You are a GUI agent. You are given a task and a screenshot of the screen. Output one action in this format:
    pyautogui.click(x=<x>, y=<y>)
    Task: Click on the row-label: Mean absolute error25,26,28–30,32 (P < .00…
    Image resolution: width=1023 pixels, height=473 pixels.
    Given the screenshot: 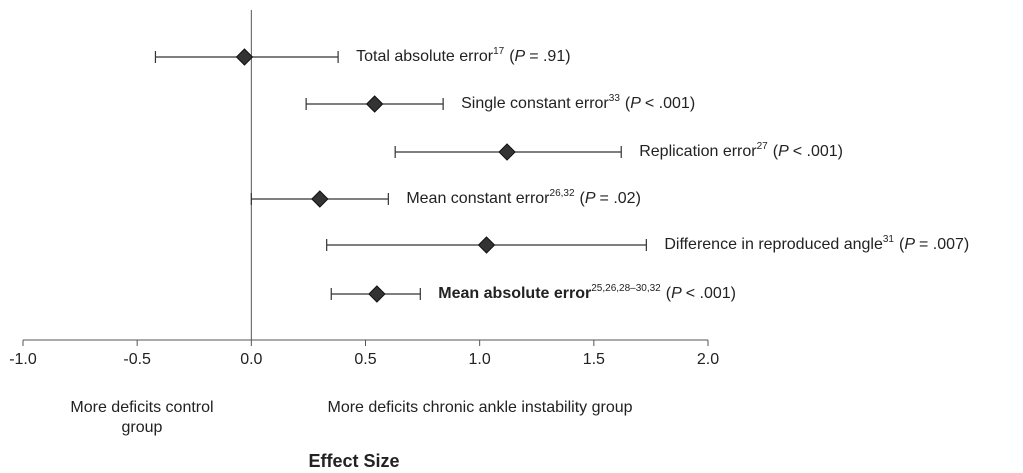 What is the action you would take?
    pyautogui.click(x=587, y=292)
    